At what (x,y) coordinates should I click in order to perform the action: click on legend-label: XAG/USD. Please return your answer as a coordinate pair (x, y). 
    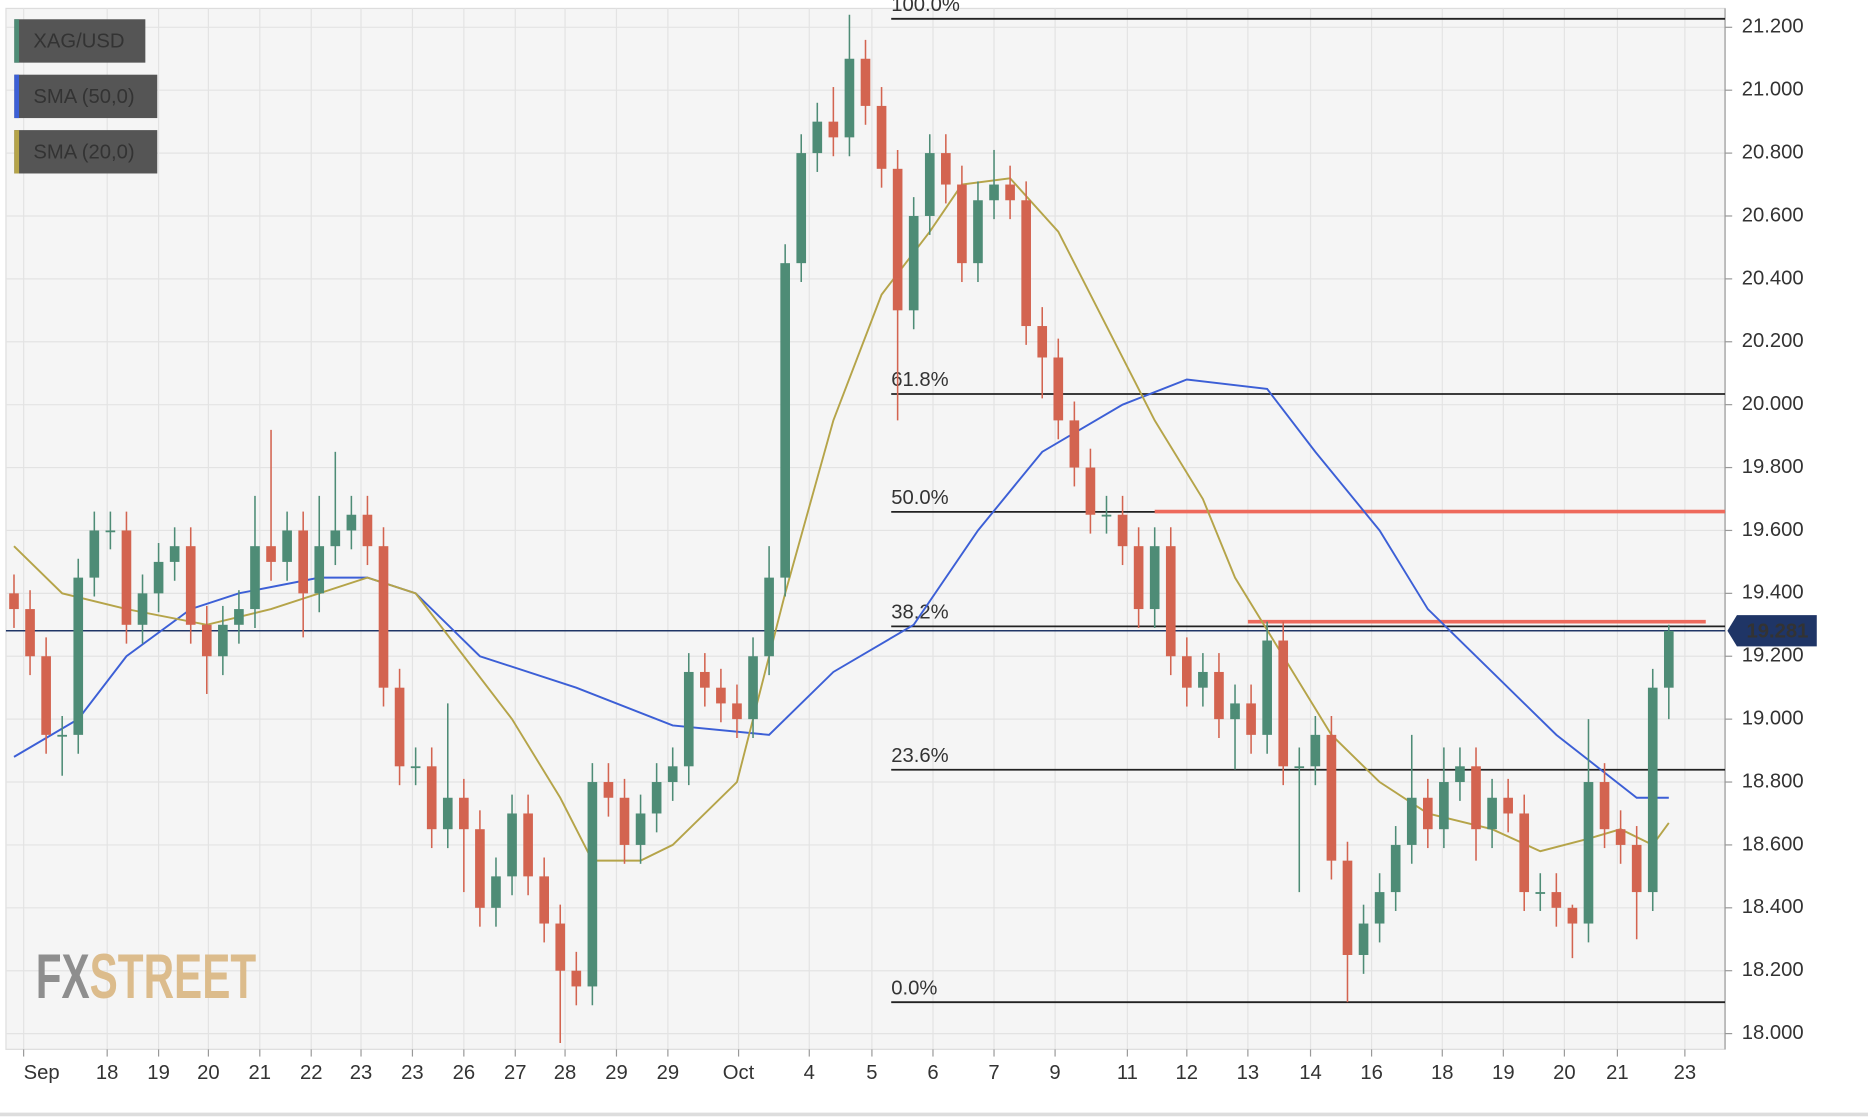
    Looking at the image, I should click on (78, 41).